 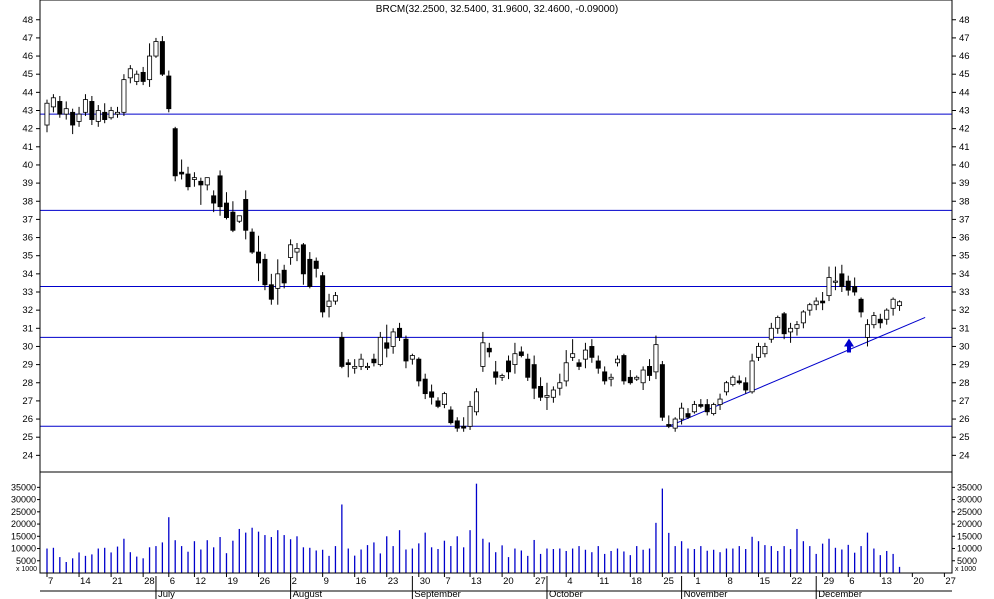 What do you see at coordinates (508, 581) in the screenshot?
I see `day-tick-label: 20` at bounding box center [508, 581].